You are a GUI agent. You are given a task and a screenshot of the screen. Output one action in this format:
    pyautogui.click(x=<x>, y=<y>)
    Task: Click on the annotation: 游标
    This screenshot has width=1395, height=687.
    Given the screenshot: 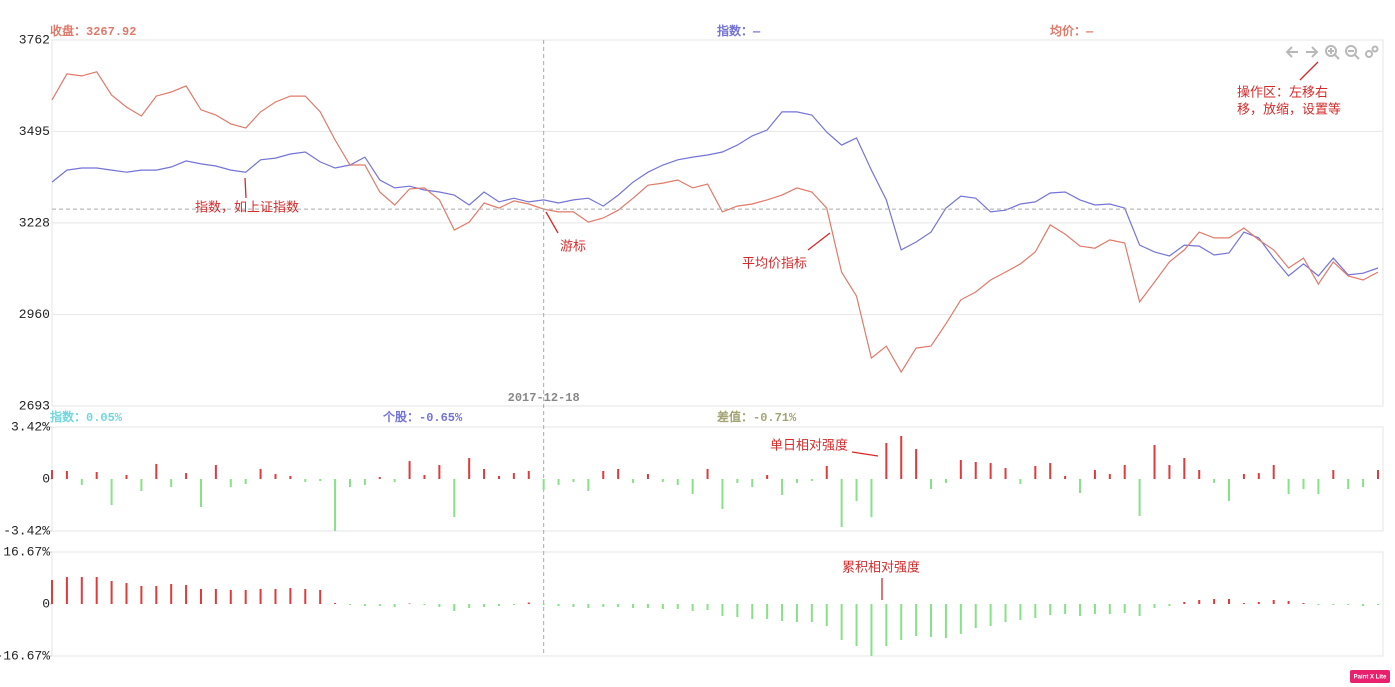 What is the action you would take?
    pyautogui.click(x=573, y=245)
    